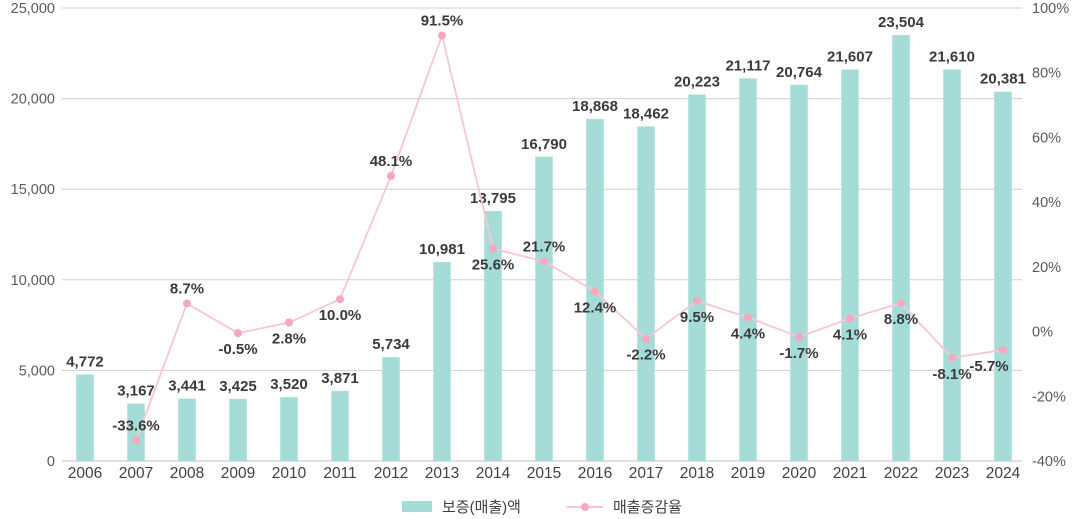  I want to click on x-axis-label-2013: 2013, so click(442, 473).